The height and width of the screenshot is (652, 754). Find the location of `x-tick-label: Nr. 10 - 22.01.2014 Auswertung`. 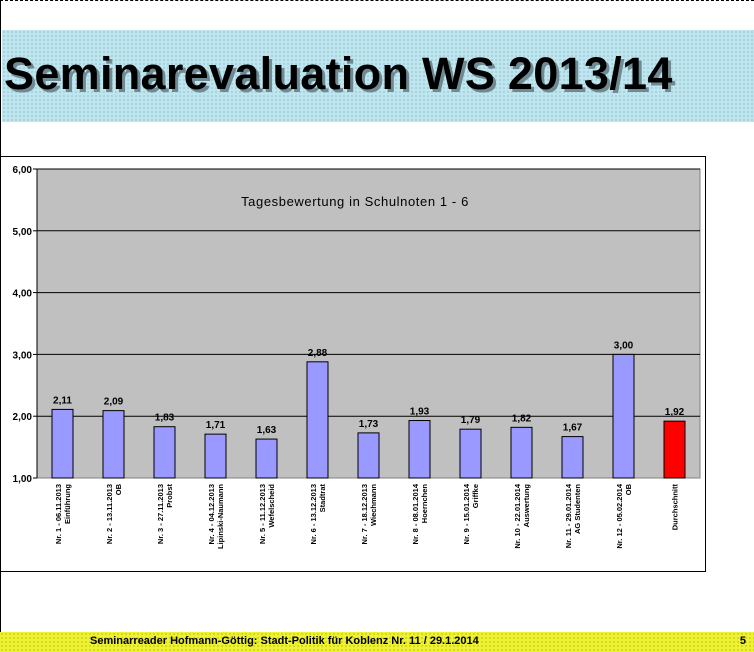

x-tick-label: Nr. 10 - 22.01.2014 Auswertung is located at coordinates (522, 515).